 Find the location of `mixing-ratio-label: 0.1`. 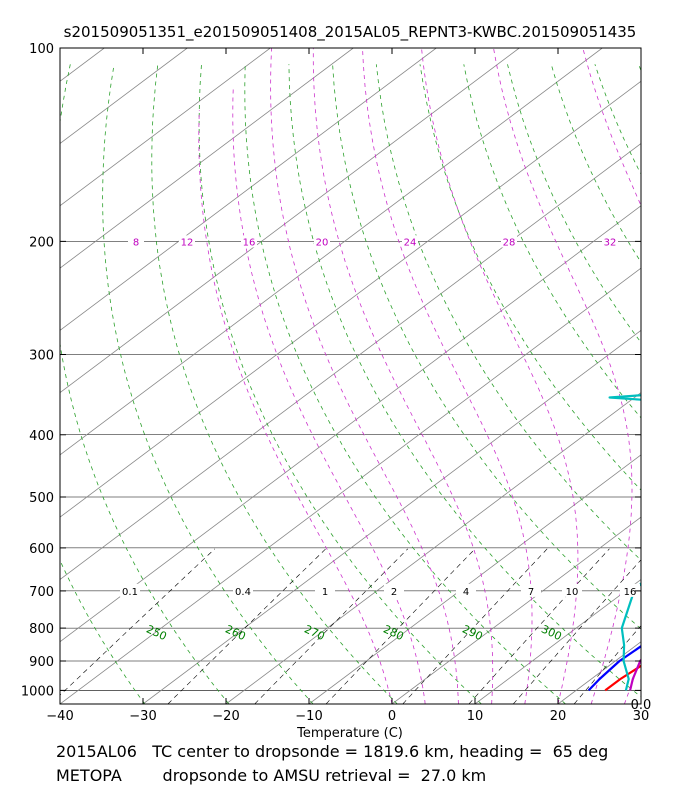

mixing-ratio-label: 0.1 is located at coordinates (130, 592).